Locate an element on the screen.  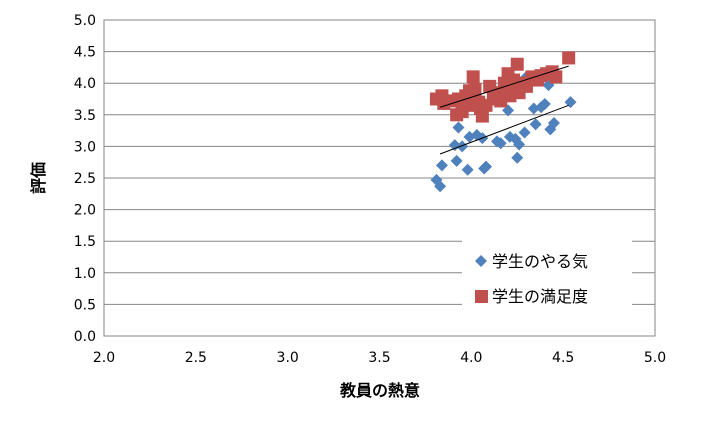
legend-label-series-1: 学生のやる気 is located at coordinates (540, 261).